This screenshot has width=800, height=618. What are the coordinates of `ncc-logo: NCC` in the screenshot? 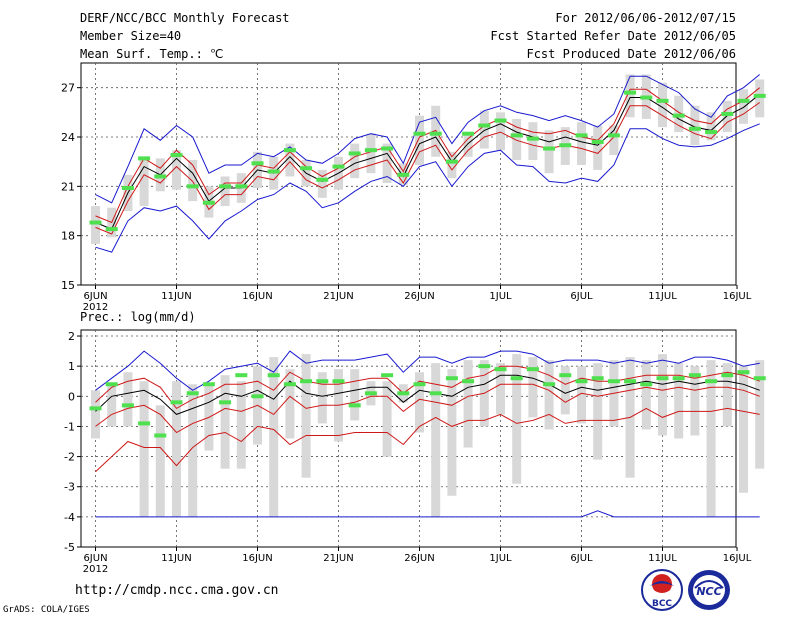 It's located at (709, 590).